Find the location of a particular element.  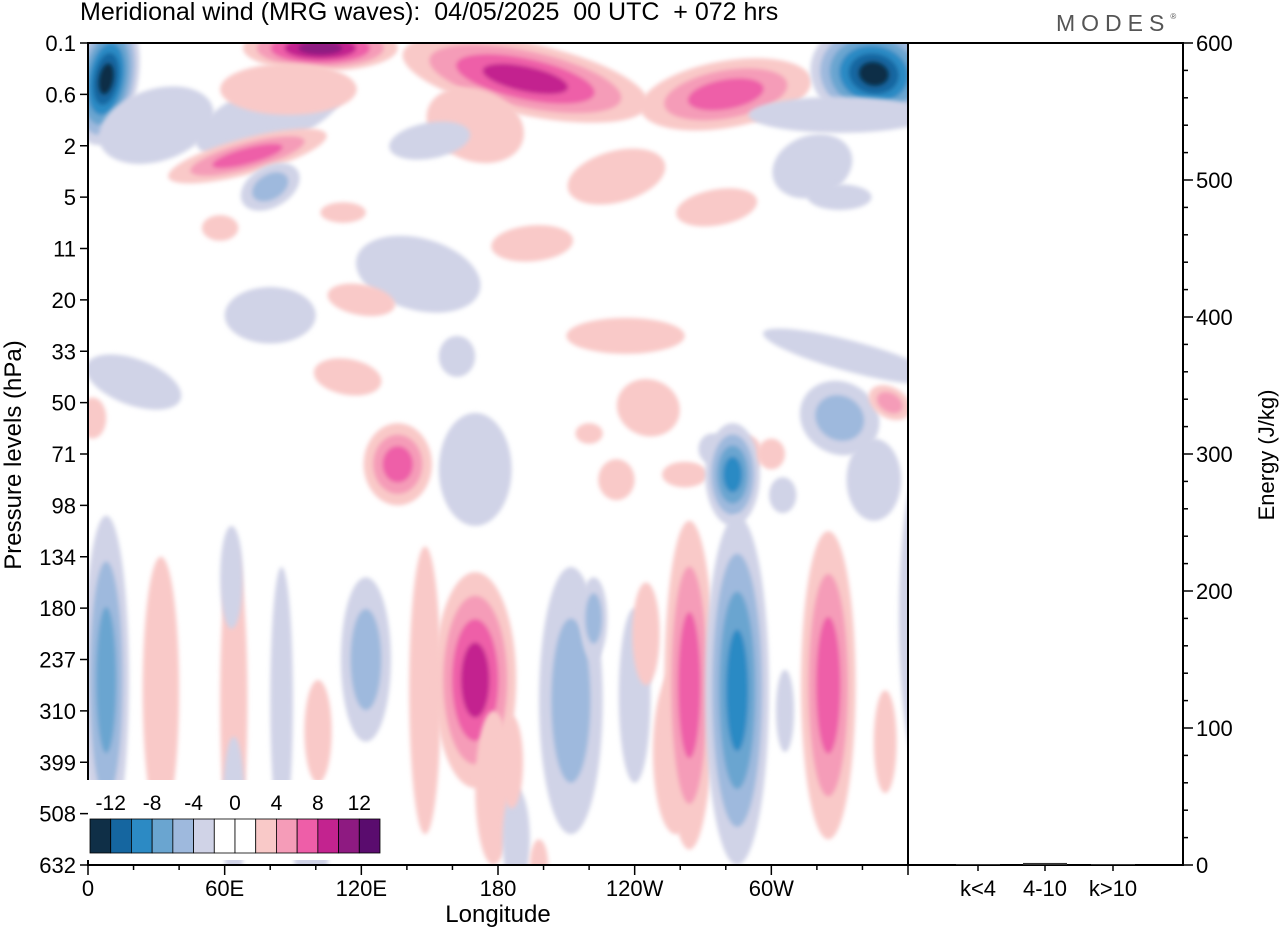

x-tick-label: 0 is located at coordinates (88, 888).